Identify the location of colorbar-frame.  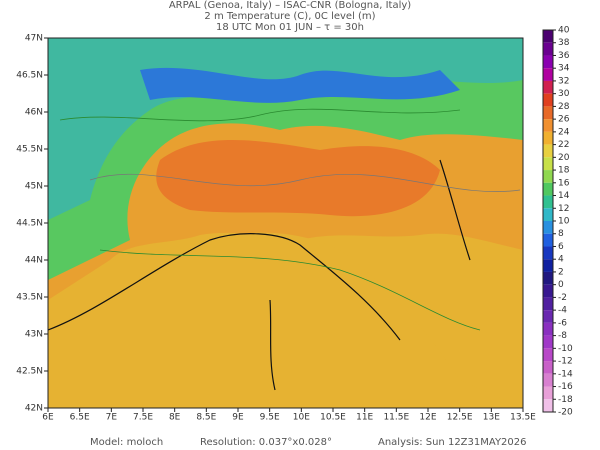
(548, 221).